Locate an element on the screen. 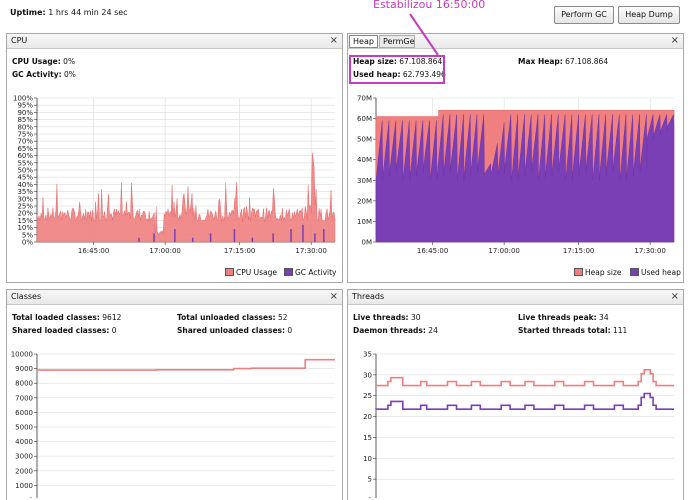 Image resolution: width=690 pixels, height=500 pixels. tab-permgen: PermGen is located at coordinates (397, 41).